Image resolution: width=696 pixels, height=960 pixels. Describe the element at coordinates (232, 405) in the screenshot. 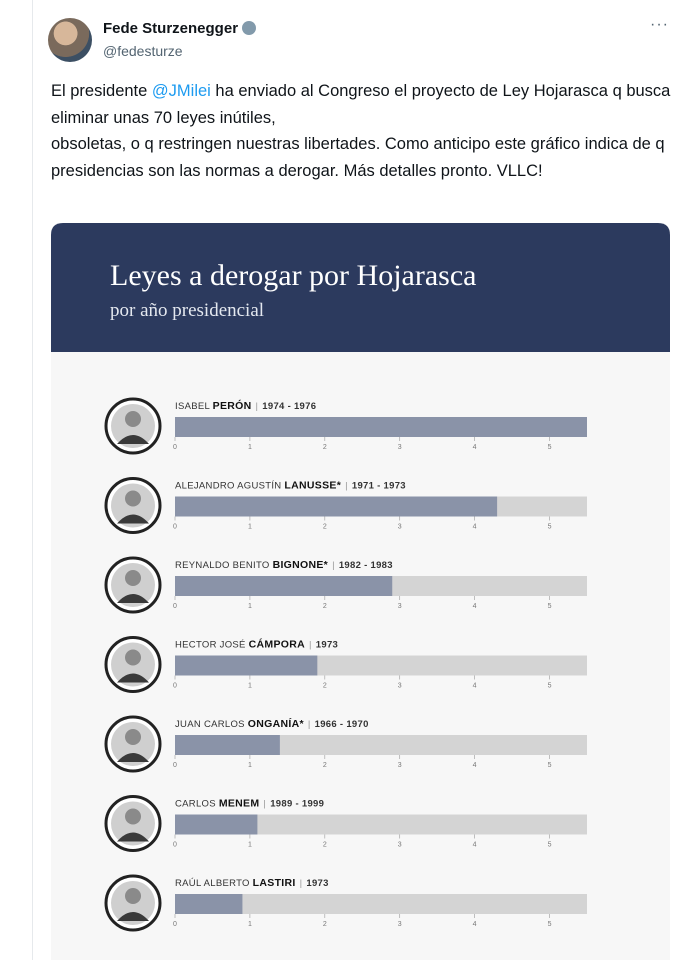

I see `last-name: PERÓN` at that location.